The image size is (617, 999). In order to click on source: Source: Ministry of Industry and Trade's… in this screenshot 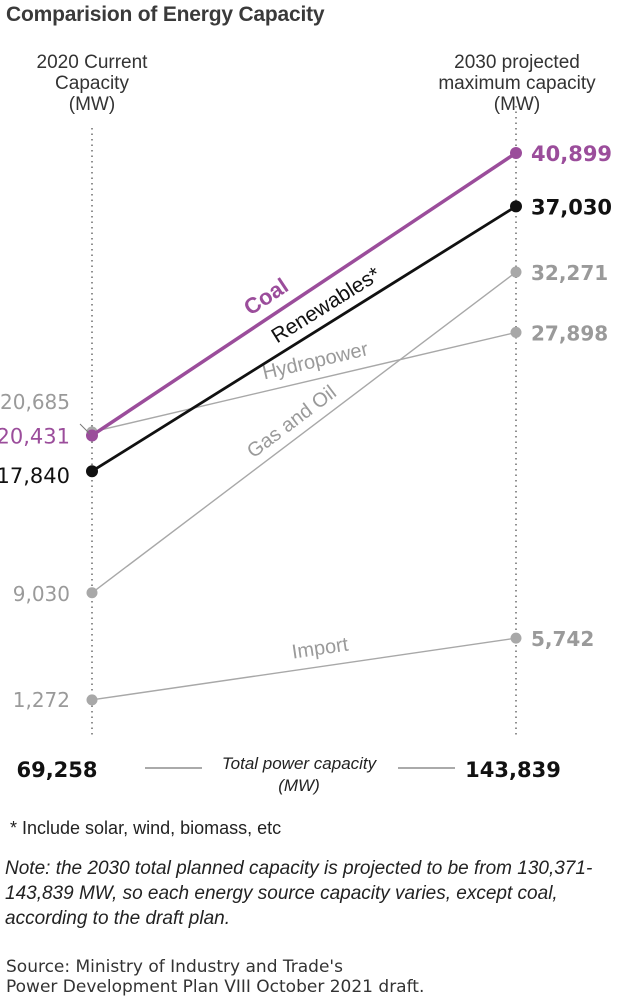, I will do `click(306, 977)`.